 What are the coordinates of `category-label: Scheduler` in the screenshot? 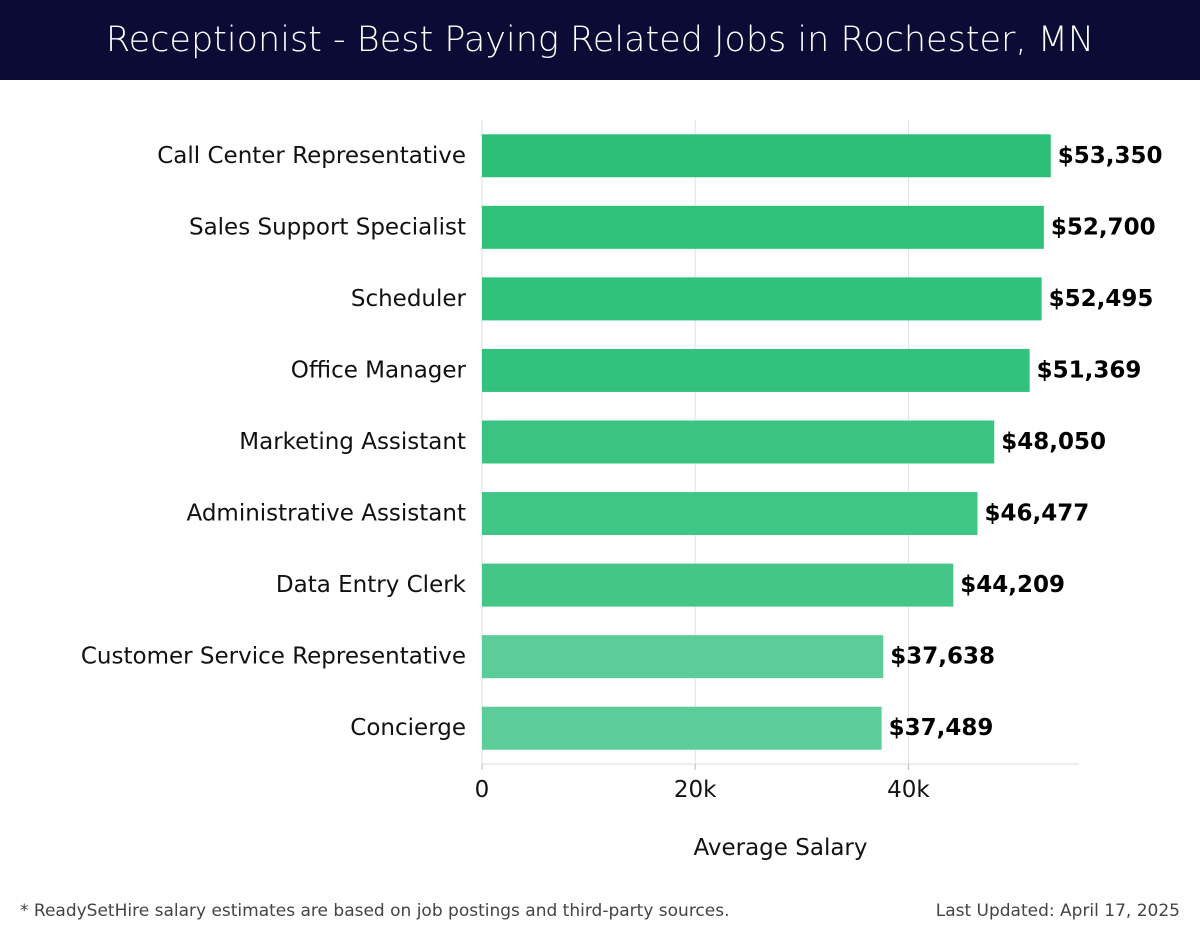 It's located at (409, 299).